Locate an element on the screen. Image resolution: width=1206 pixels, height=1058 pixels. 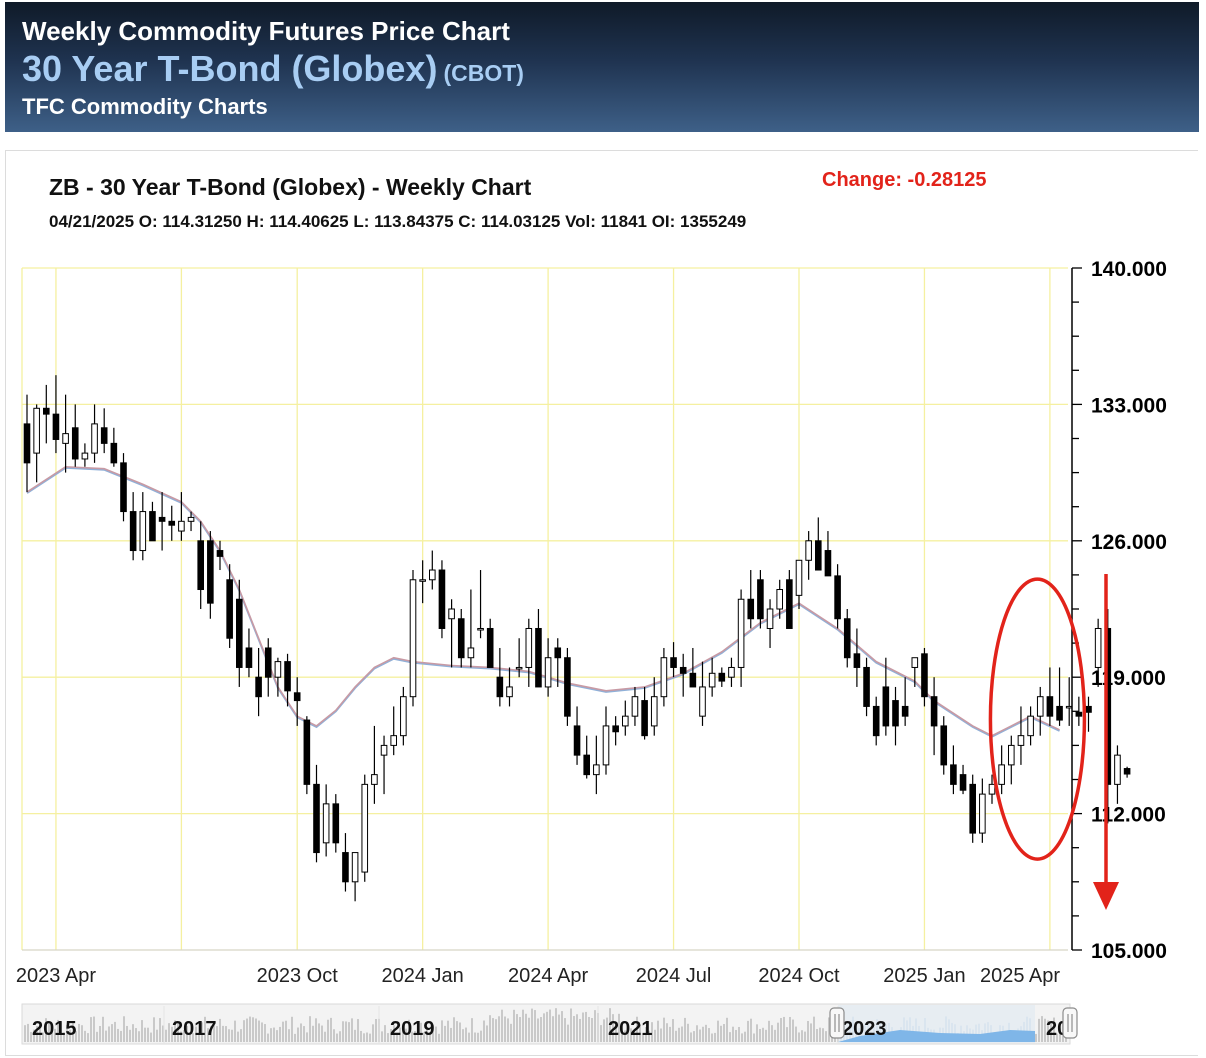
y-tick-label: 119.000 is located at coordinates (1128, 678).